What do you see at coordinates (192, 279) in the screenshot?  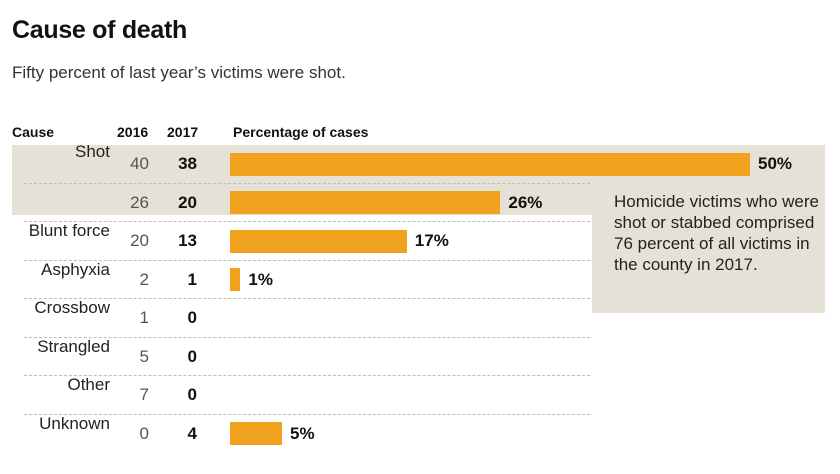 I see `value-2017: 1` at bounding box center [192, 279].